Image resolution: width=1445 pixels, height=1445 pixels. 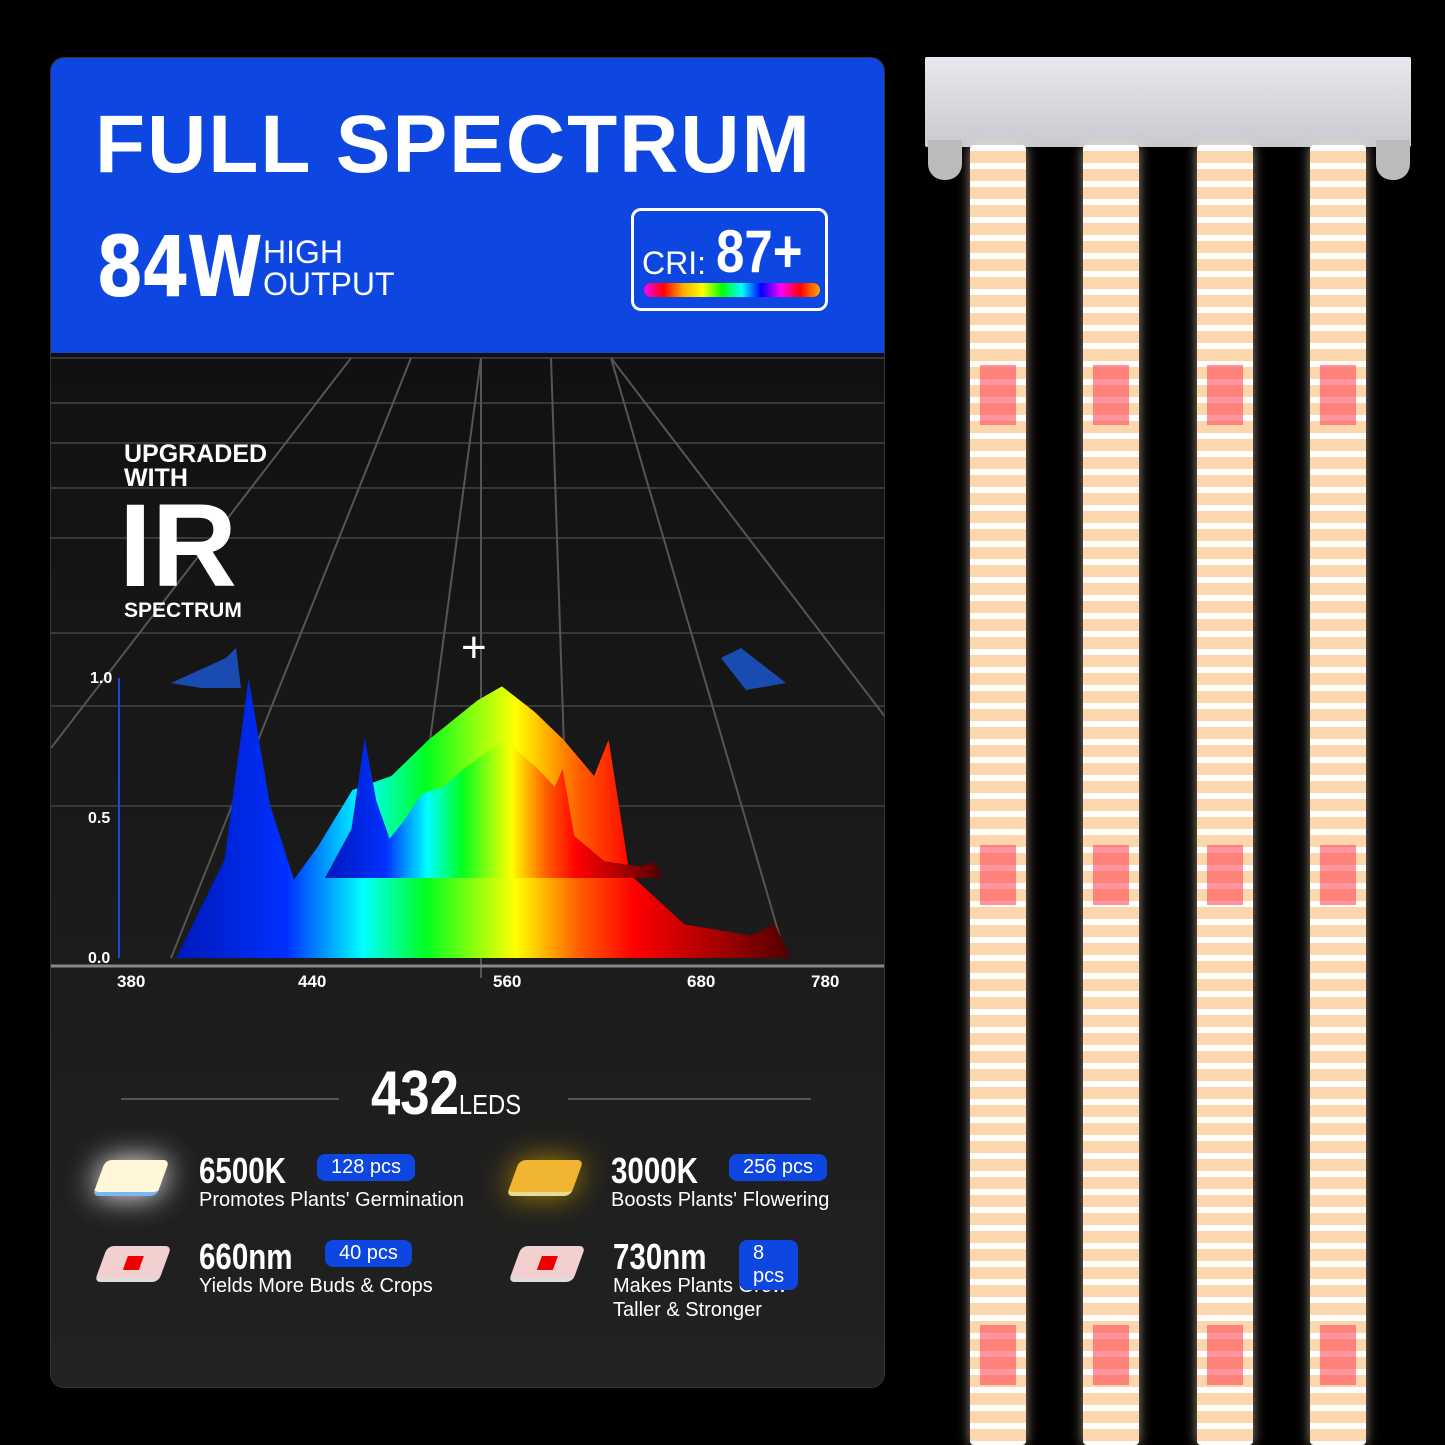 What do you see at coordinates (753, 669) in the screenshot?
I see `arrow-down-right-icon` at bounding box center [753, 669].